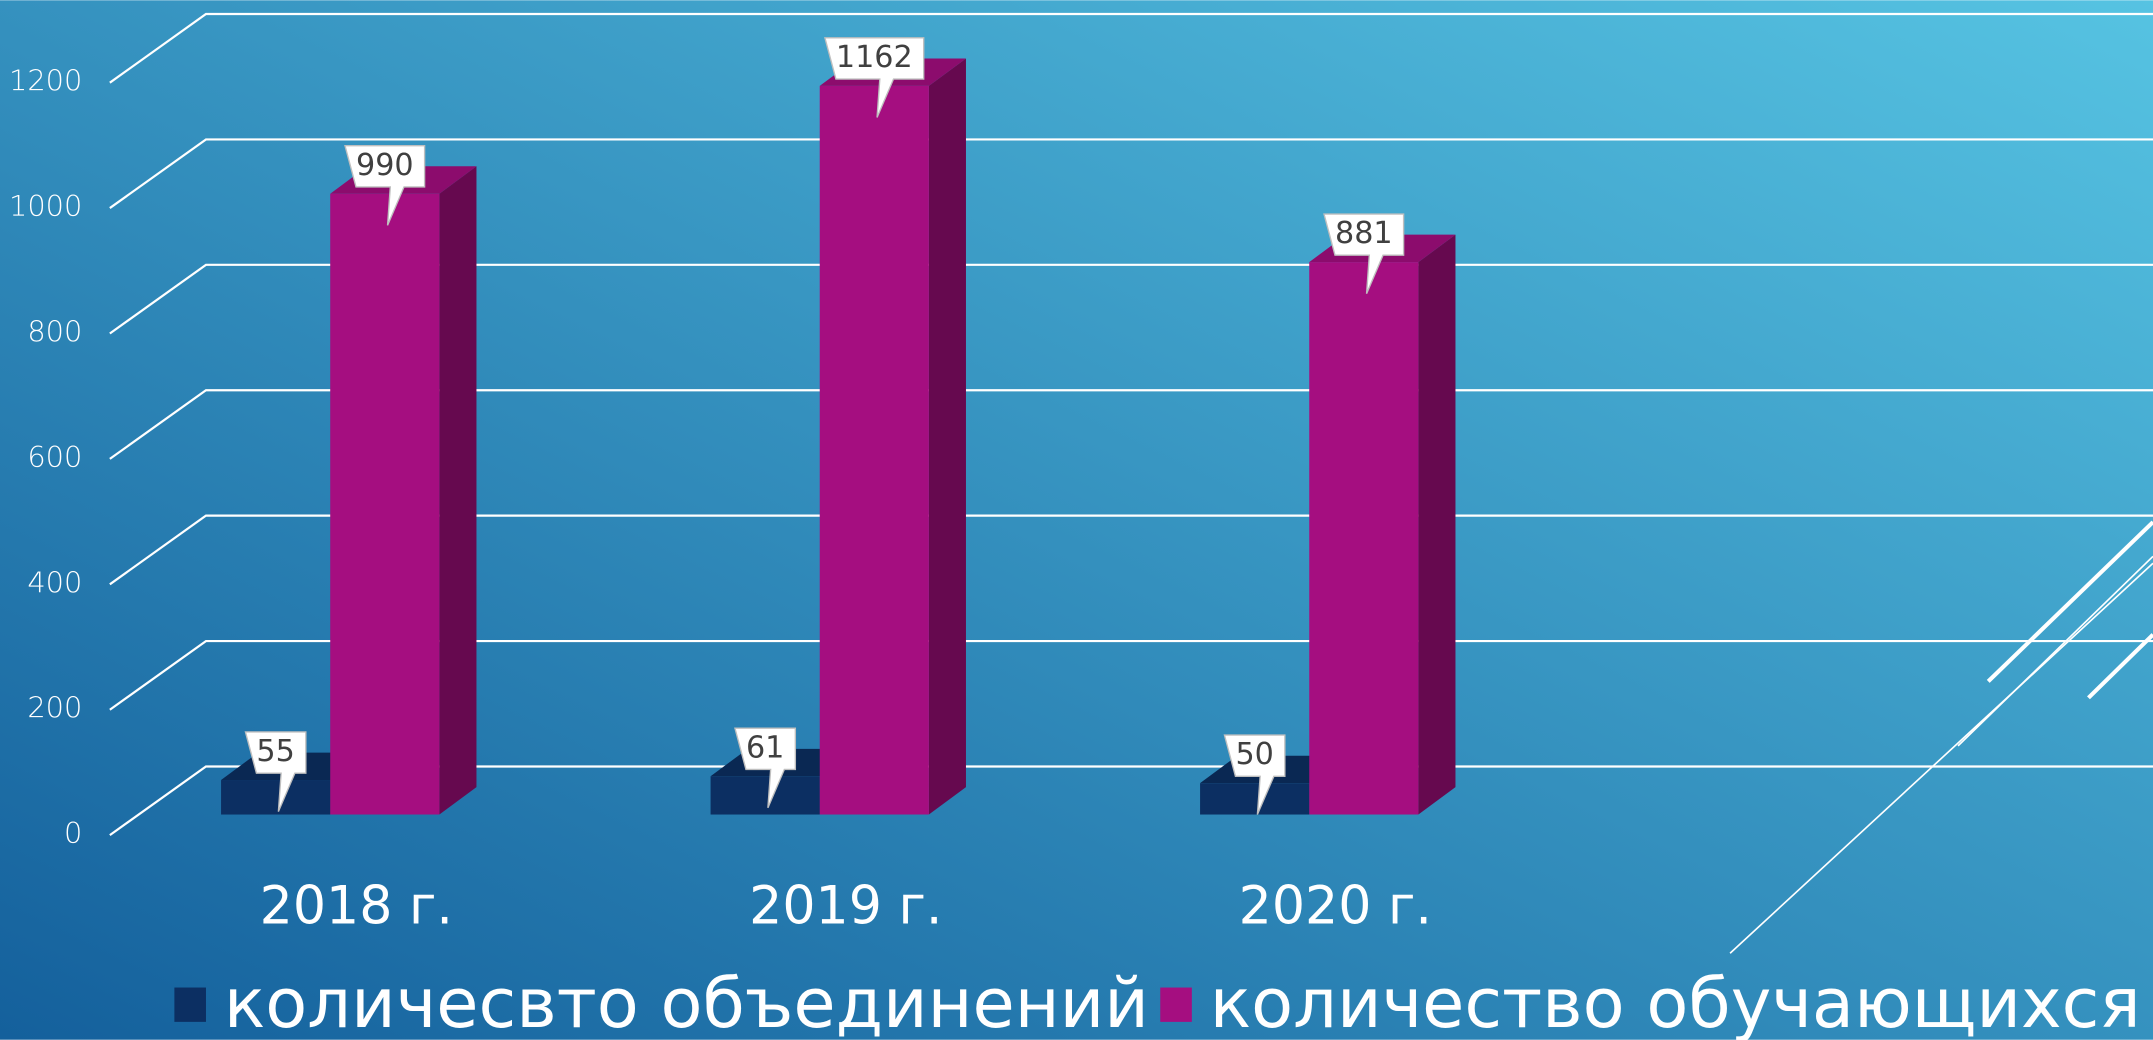  I want to click on data-label-text: 1162, so click(874, 57).